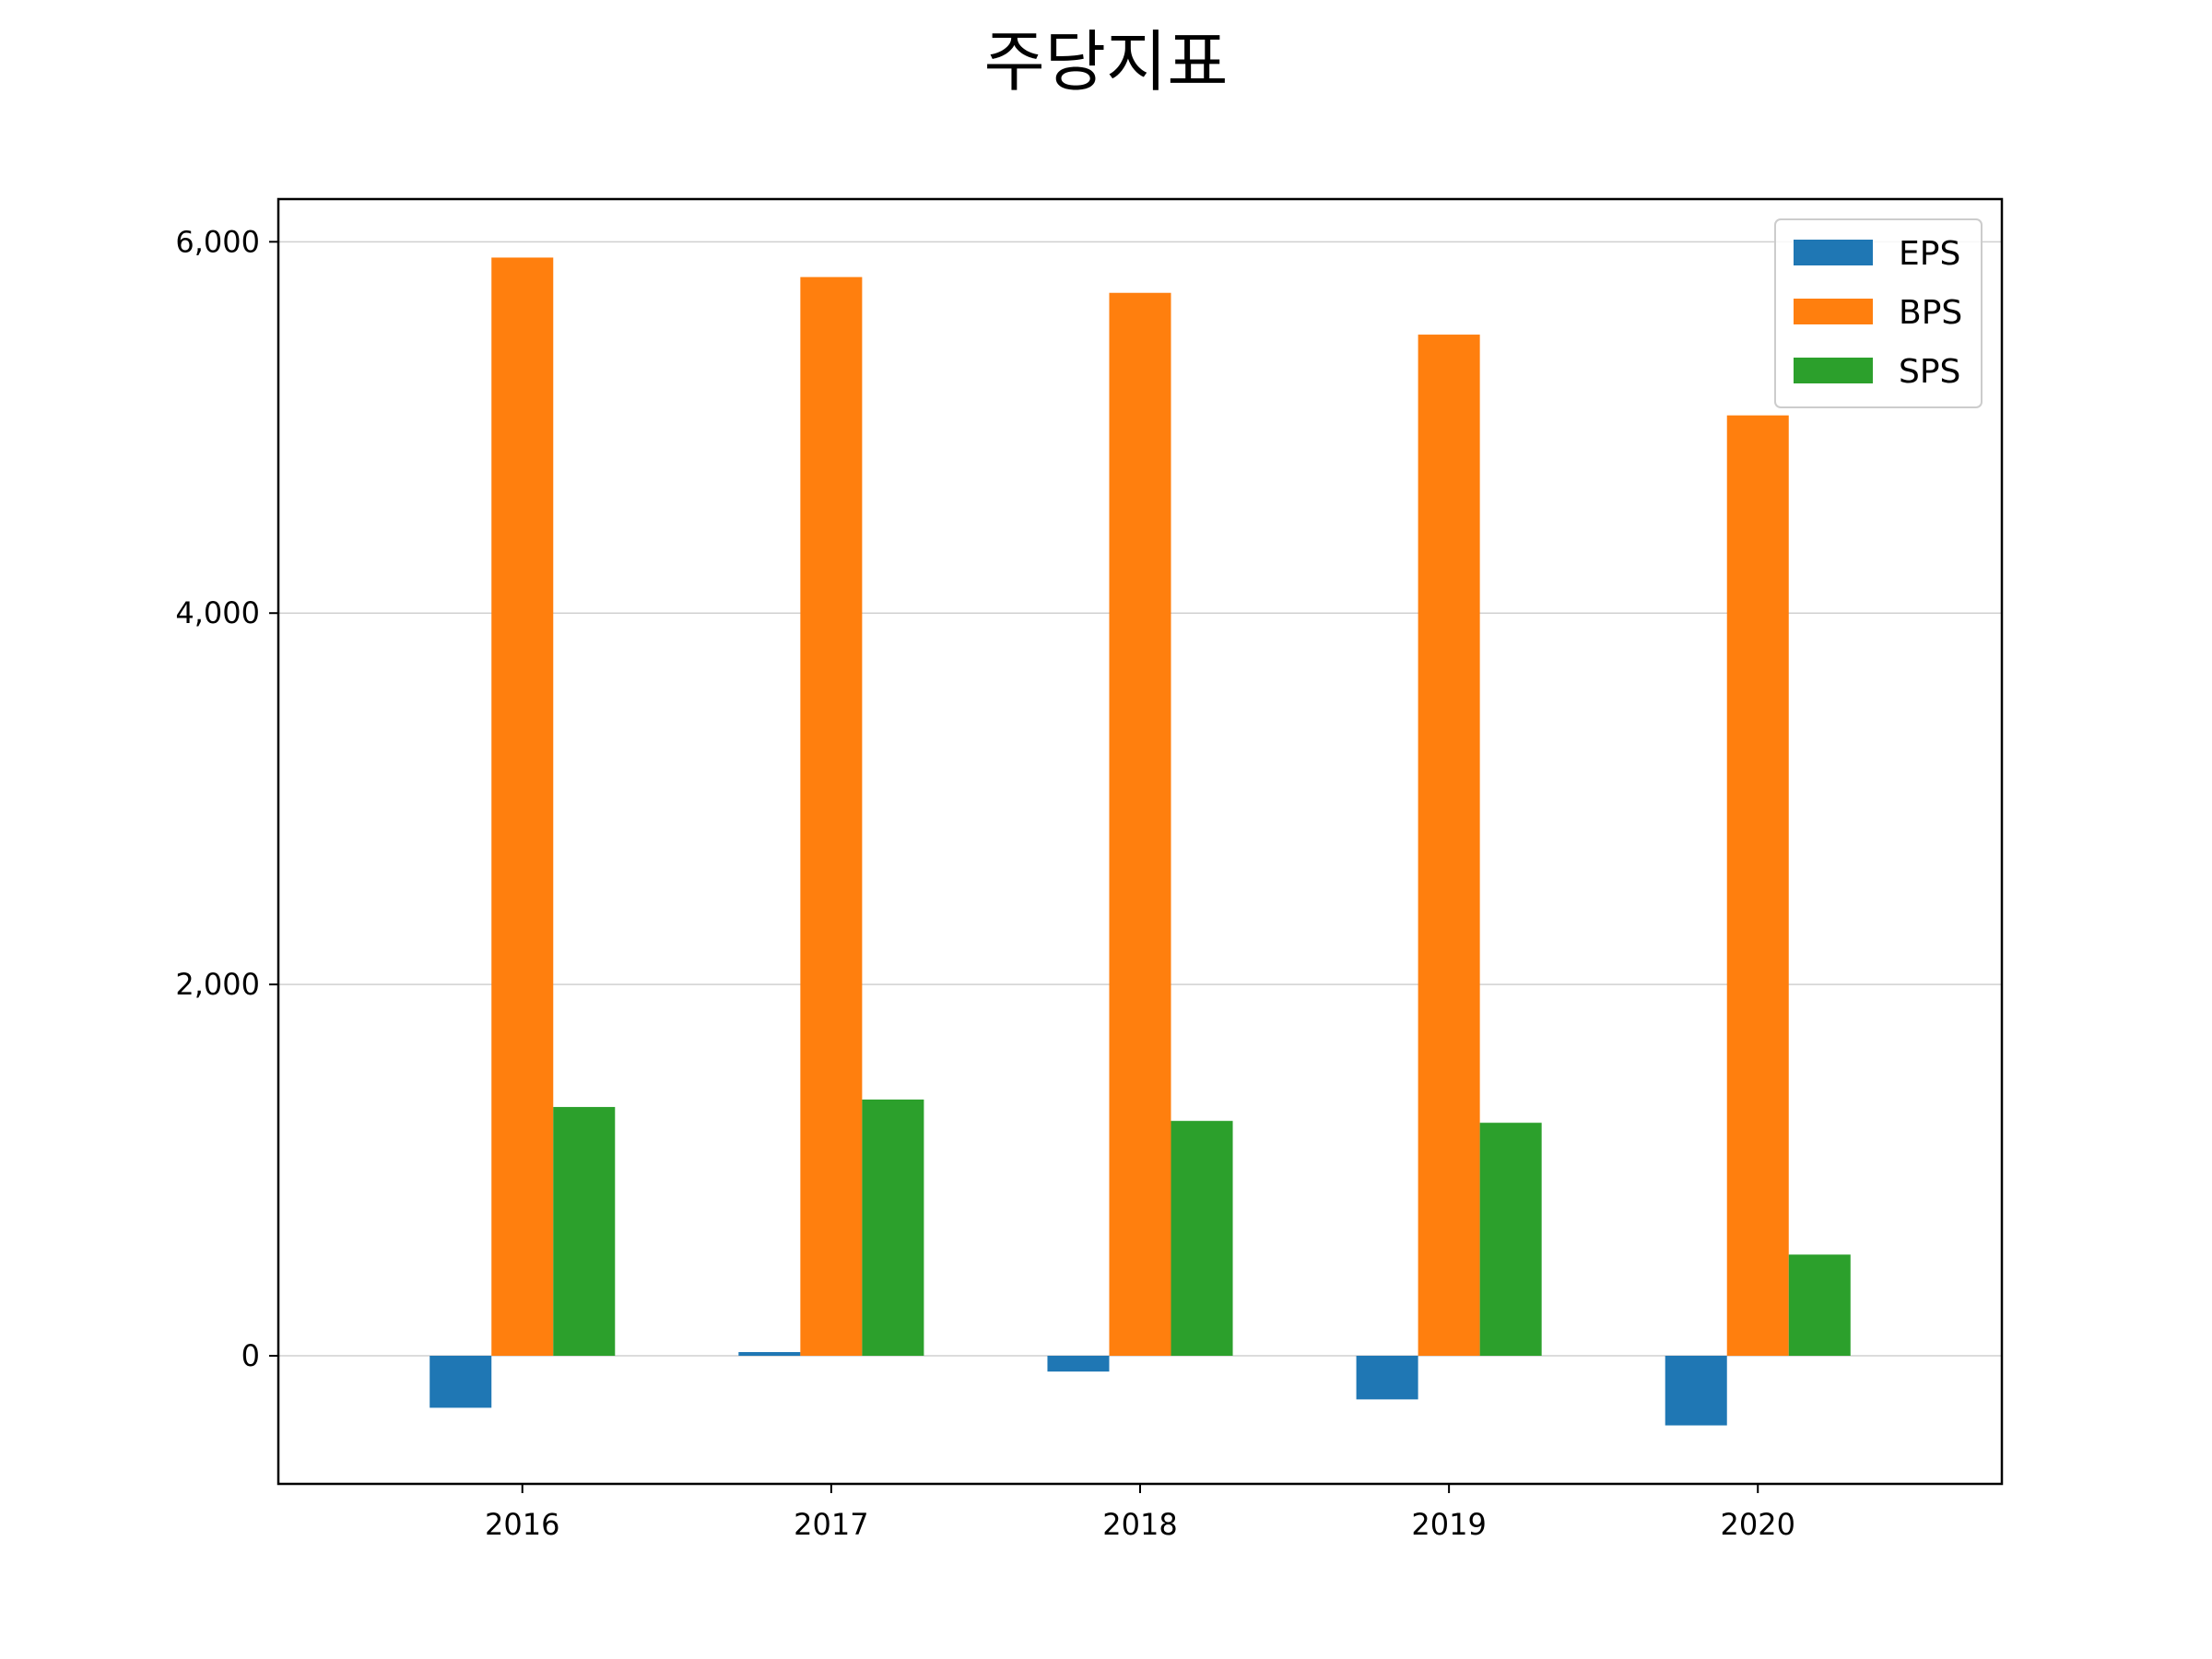 The image size is (2212, 1659). What do you see at coordinates (1833, 311) in the screenshot?
I see `legend-swatch-bps` at bounding box center [1833, 311].